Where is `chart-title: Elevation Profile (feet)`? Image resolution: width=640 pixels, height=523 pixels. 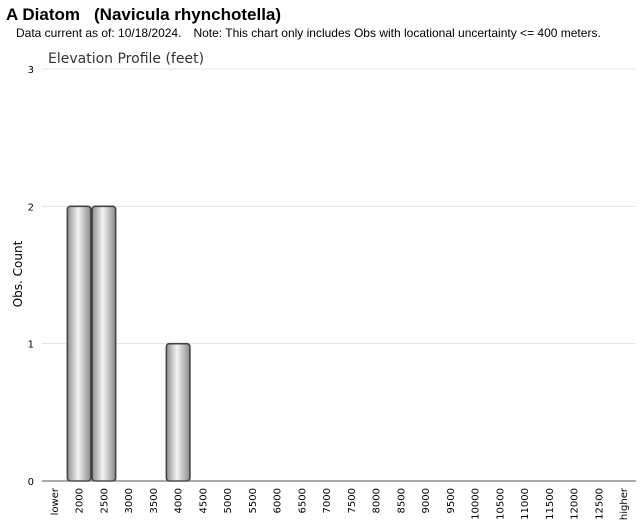 chart-title: Elevation Profile (feet) is located at coordinates (126, 59).